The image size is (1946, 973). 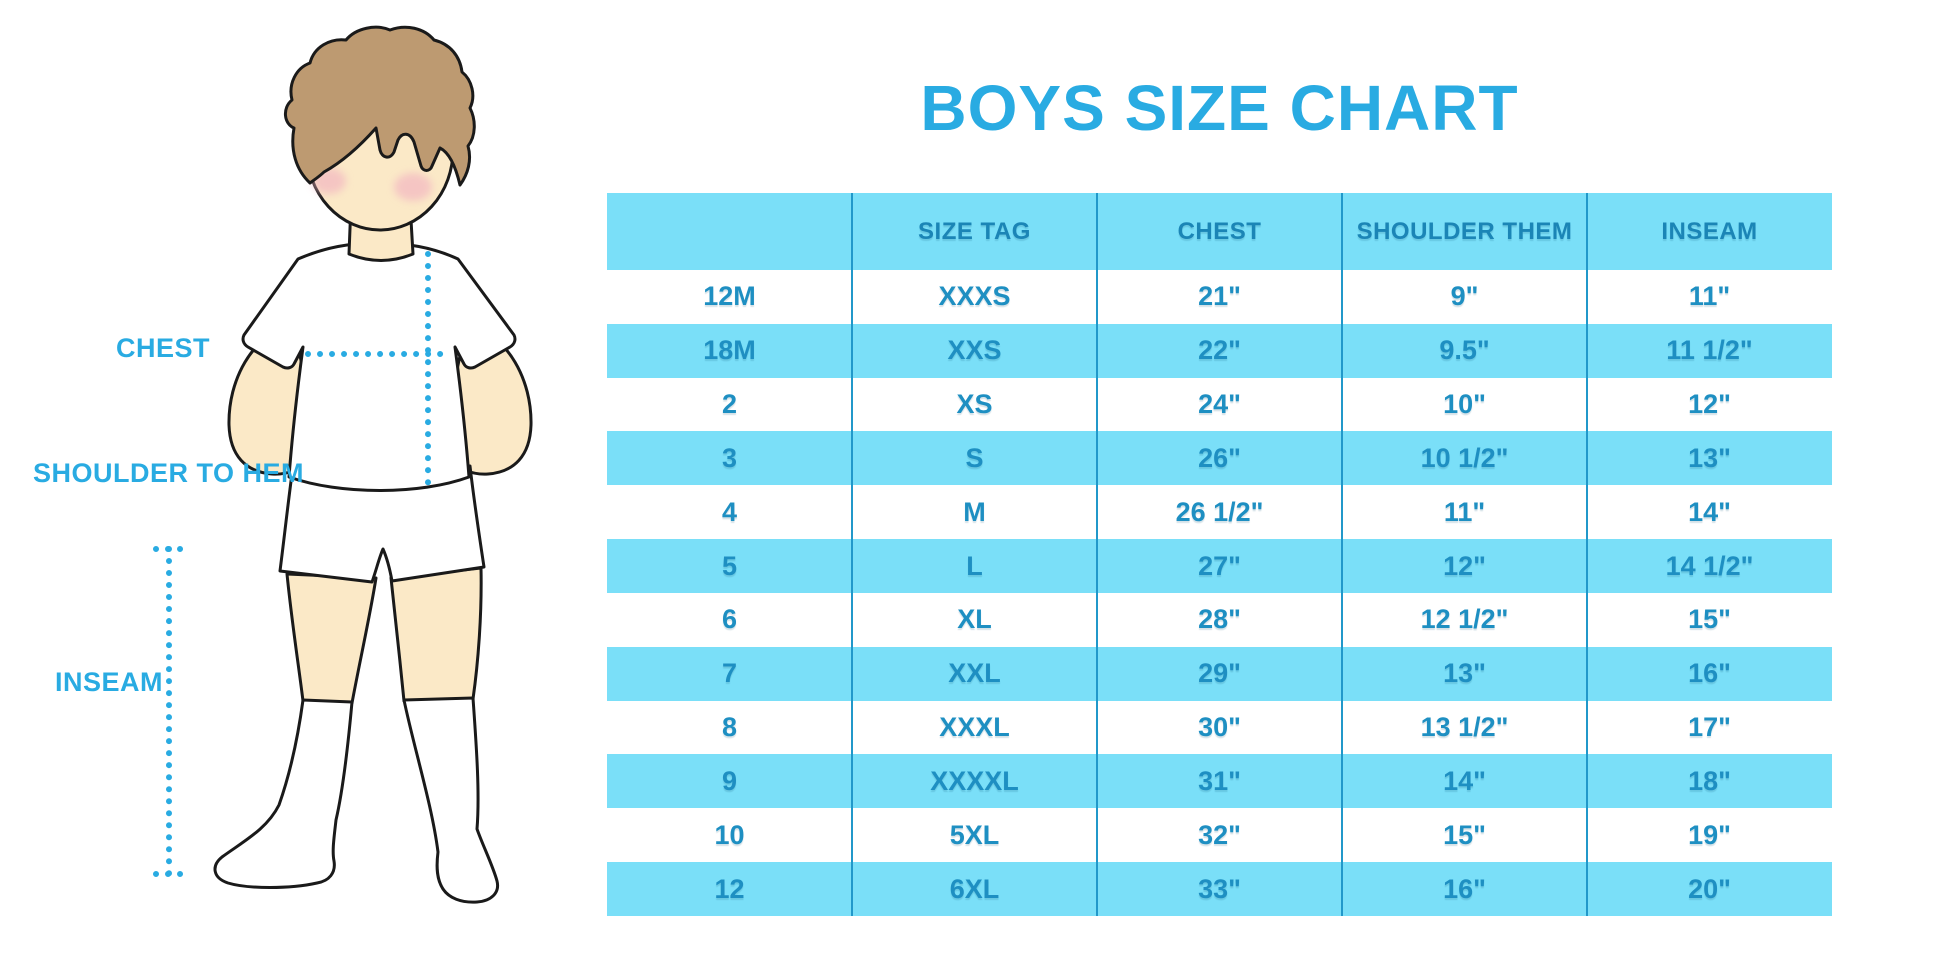 I want to click on table-cell: 3, so click(x=729, y=457).